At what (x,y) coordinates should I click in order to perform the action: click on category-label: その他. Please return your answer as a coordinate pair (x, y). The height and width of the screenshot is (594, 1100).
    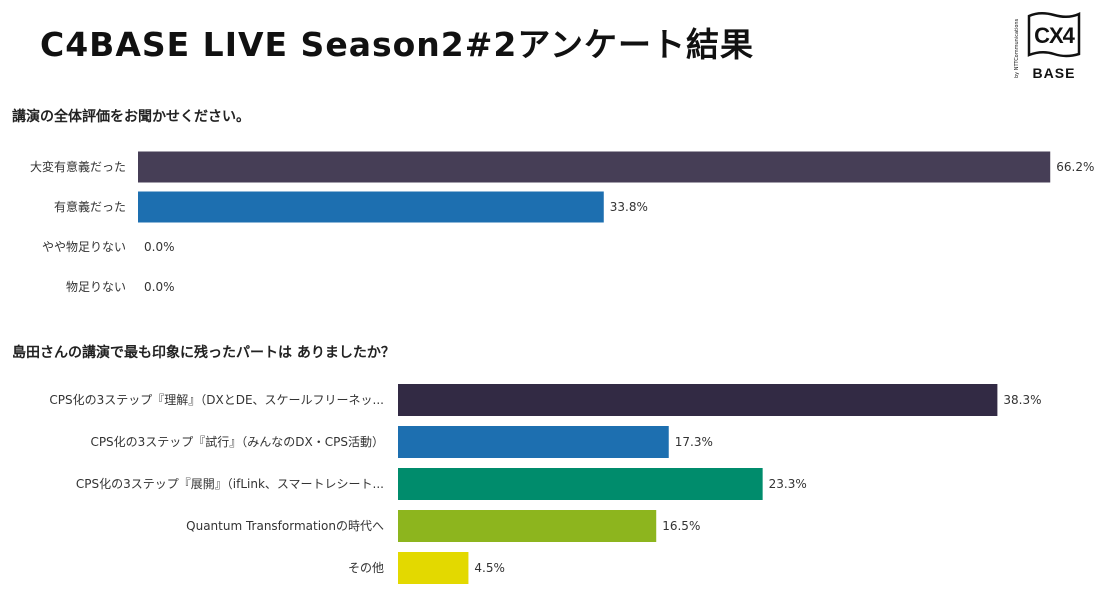
    Looking at the image, I should click on (366, 568).